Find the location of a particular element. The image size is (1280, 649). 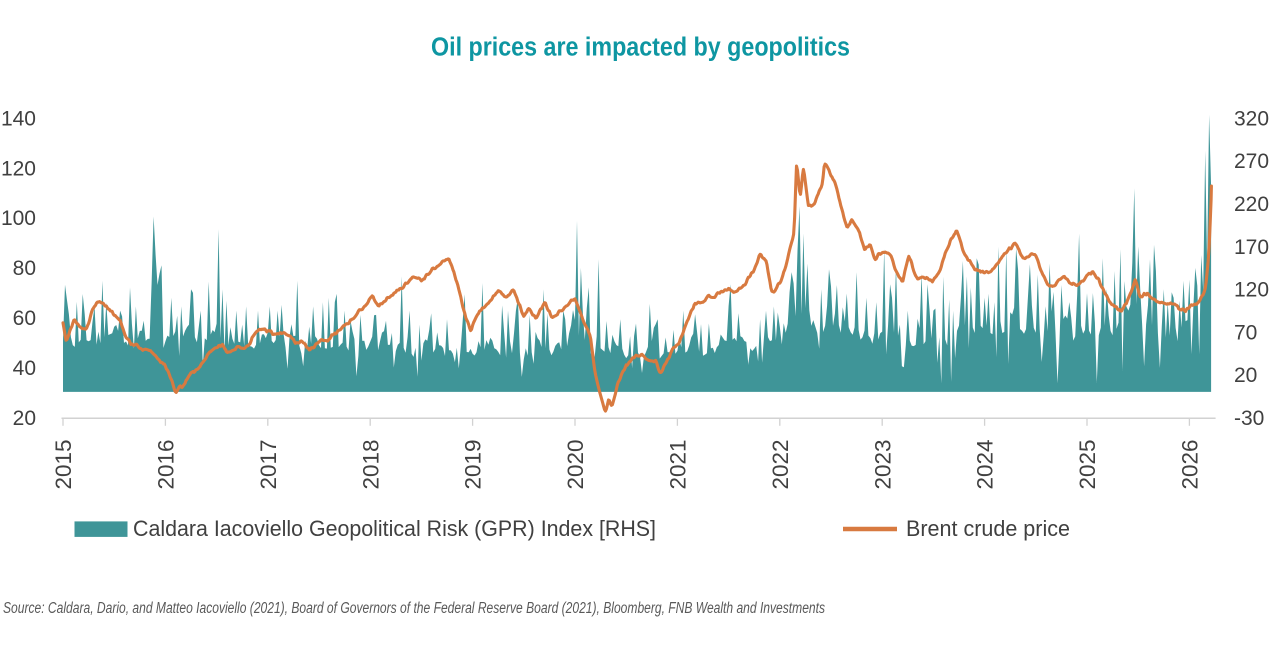

svg-text: 2023 is located at coordinates (882, 464).